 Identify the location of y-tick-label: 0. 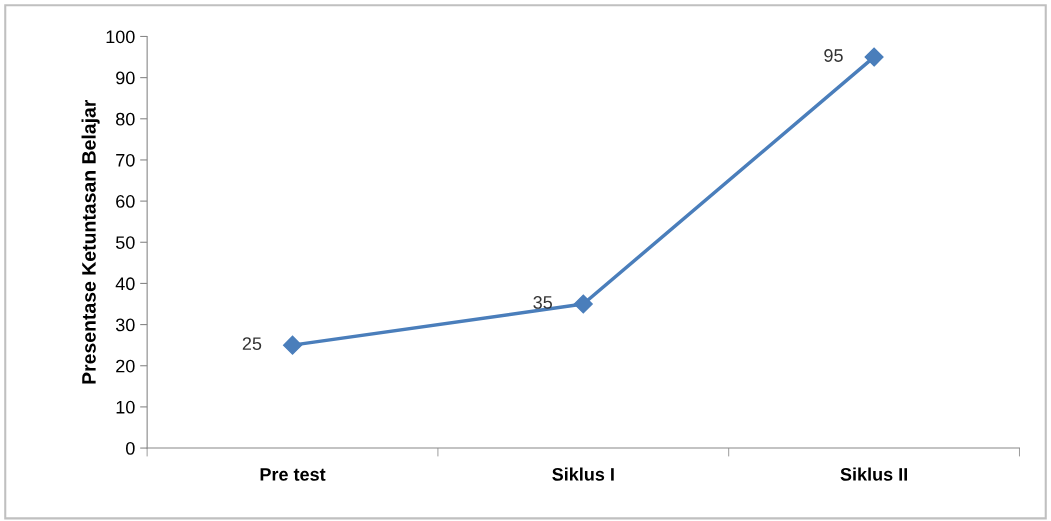
(130, 448).